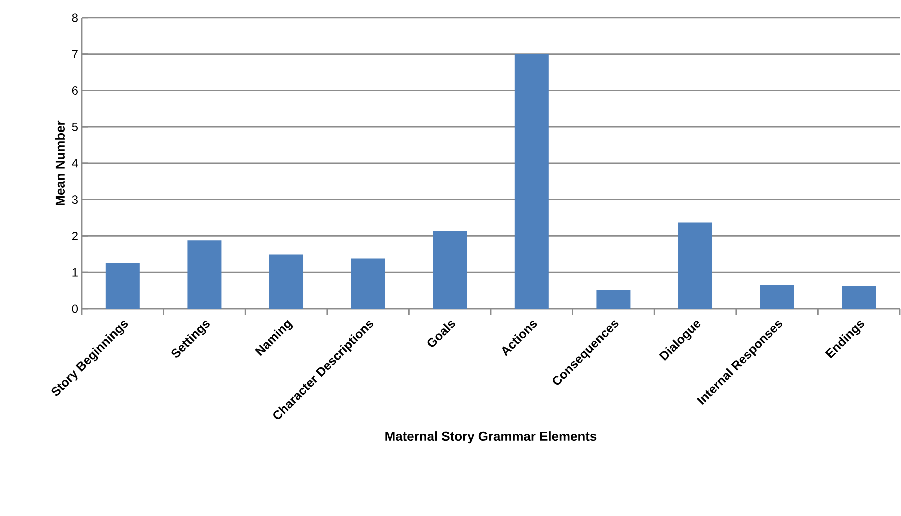 This screenshot has height=516, width=901. Describe the element at coordinates (75, 18) in the screenshot. I see `y-tick-label: 8` at that location.